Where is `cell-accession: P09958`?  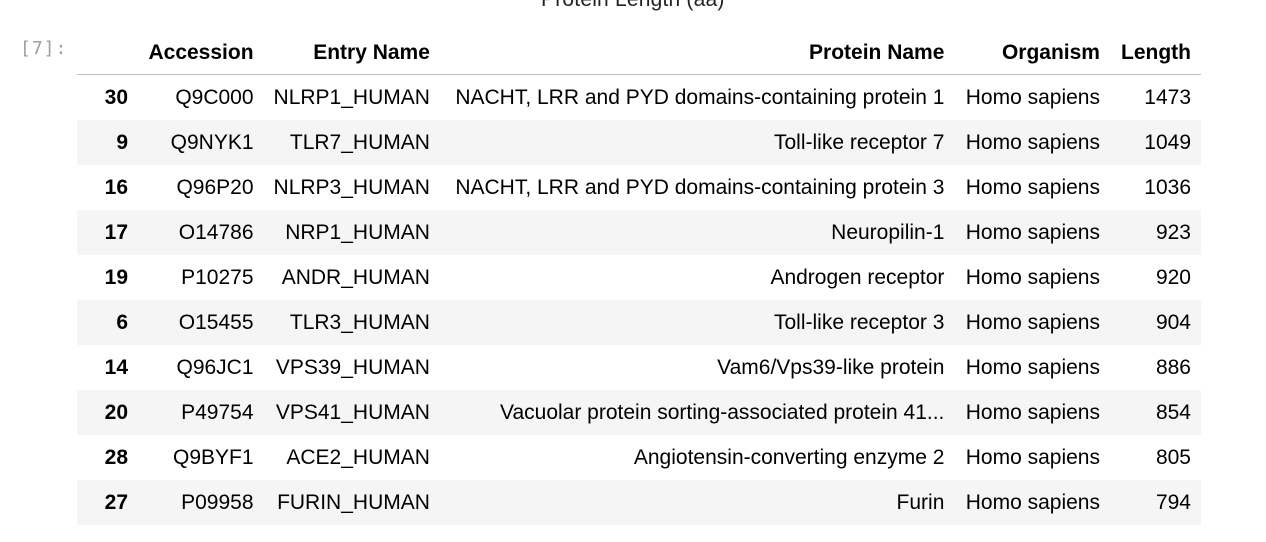 cell-accession: P09958 is located at coordinates (217, 502).